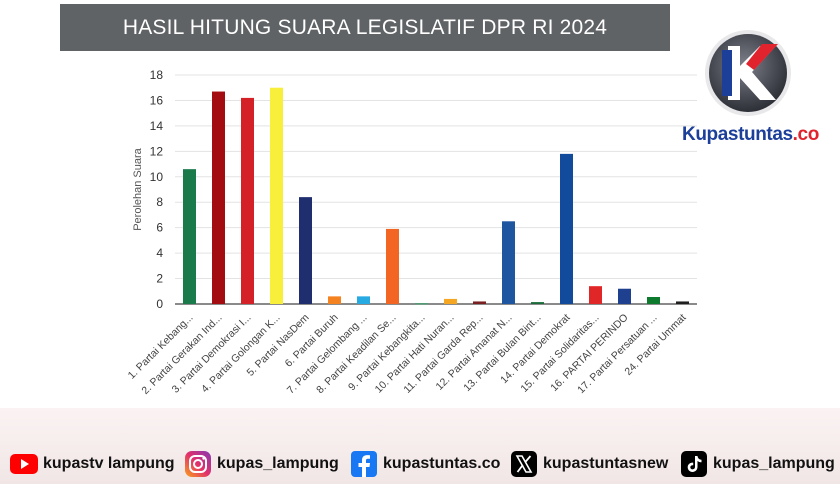 This screenshot has width=840, height=484. I want to click on y-tick-label: 16, so click(157, 100).